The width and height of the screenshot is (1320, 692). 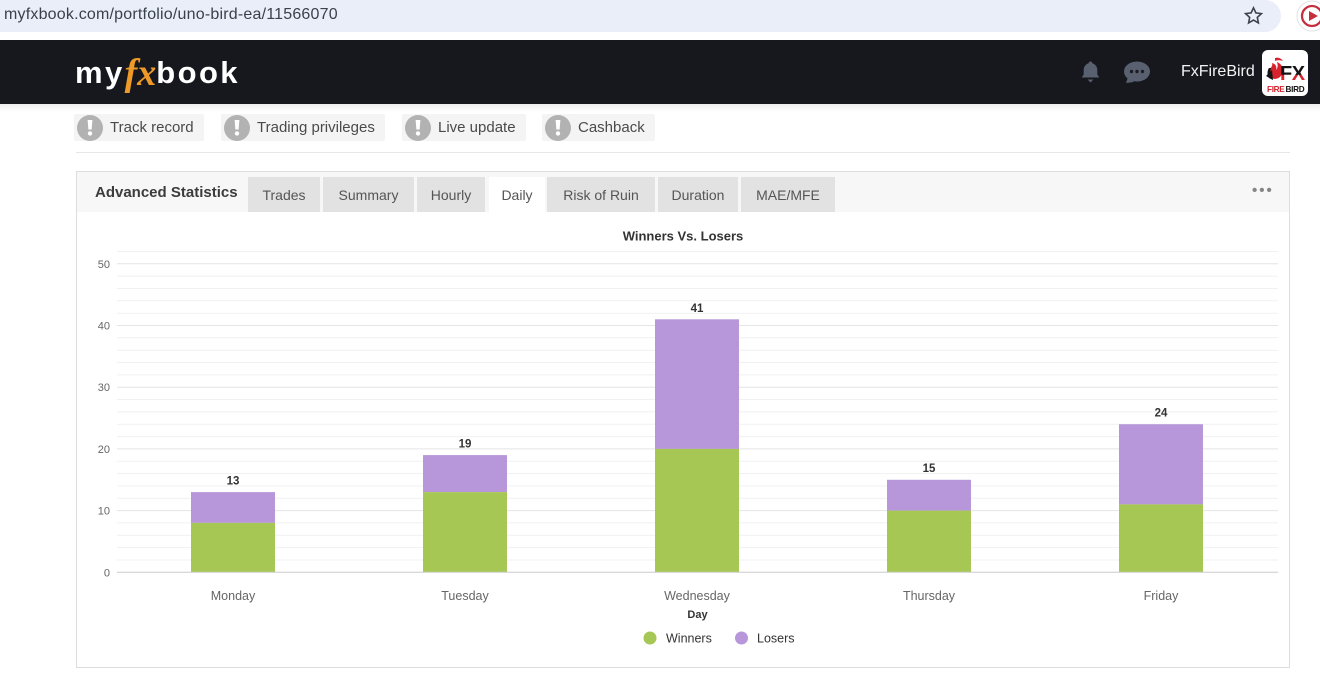 What do you see at coordinates (104, 450) in the screenshot?
I see `svg-text: 20` at bounding box center [104, 450].